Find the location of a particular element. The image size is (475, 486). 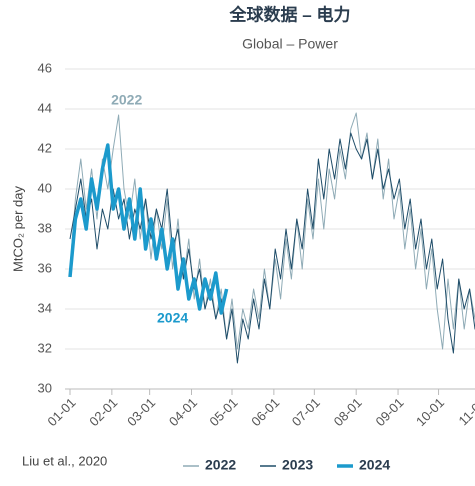

y-tick-label: 32 is located at coordinates (45, 347).